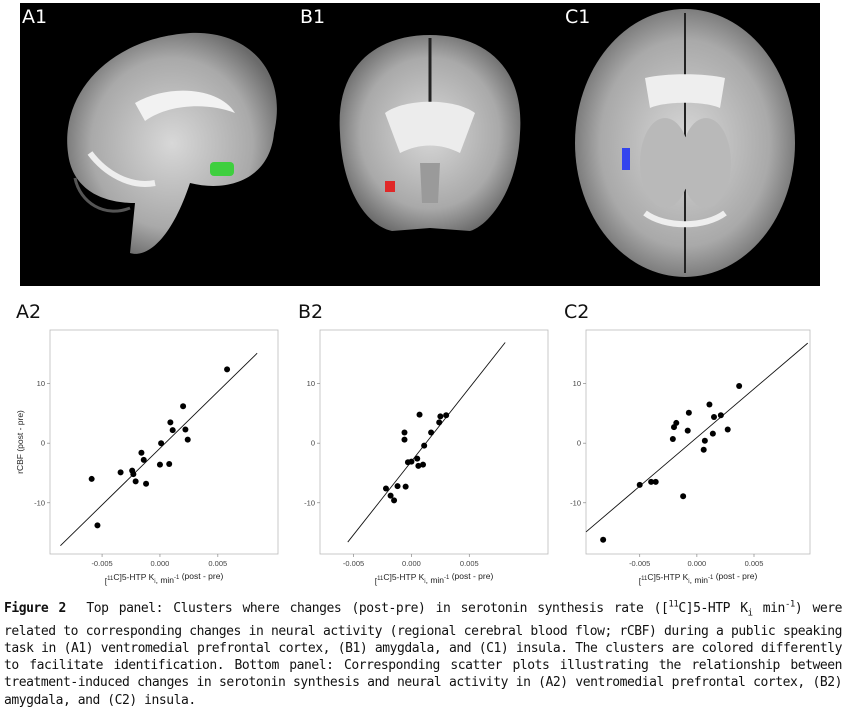 The height and width of the screenshot is (709, 847). What do you see at coordinates (411, 563) in the screenshot?
I see `x-tick-label-b2: 0.000` at bounding box center [411, 563].